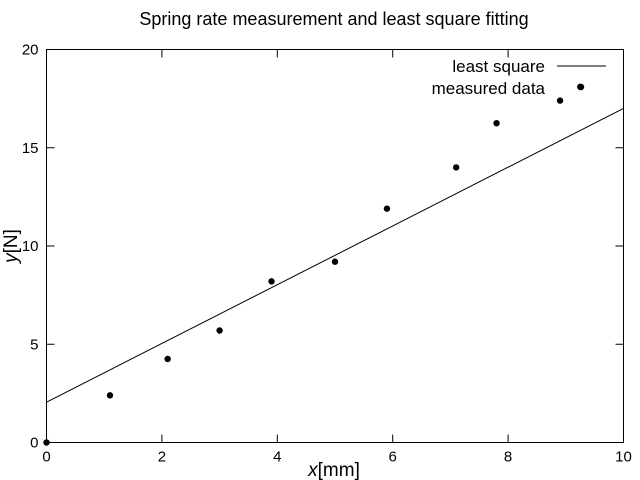 The width and height of the screenshot is (640, 480). What do you see at coordinates (34, 344) in the screenshot?
I see `y-tick-label: 5` at bounding box center [34, 344].